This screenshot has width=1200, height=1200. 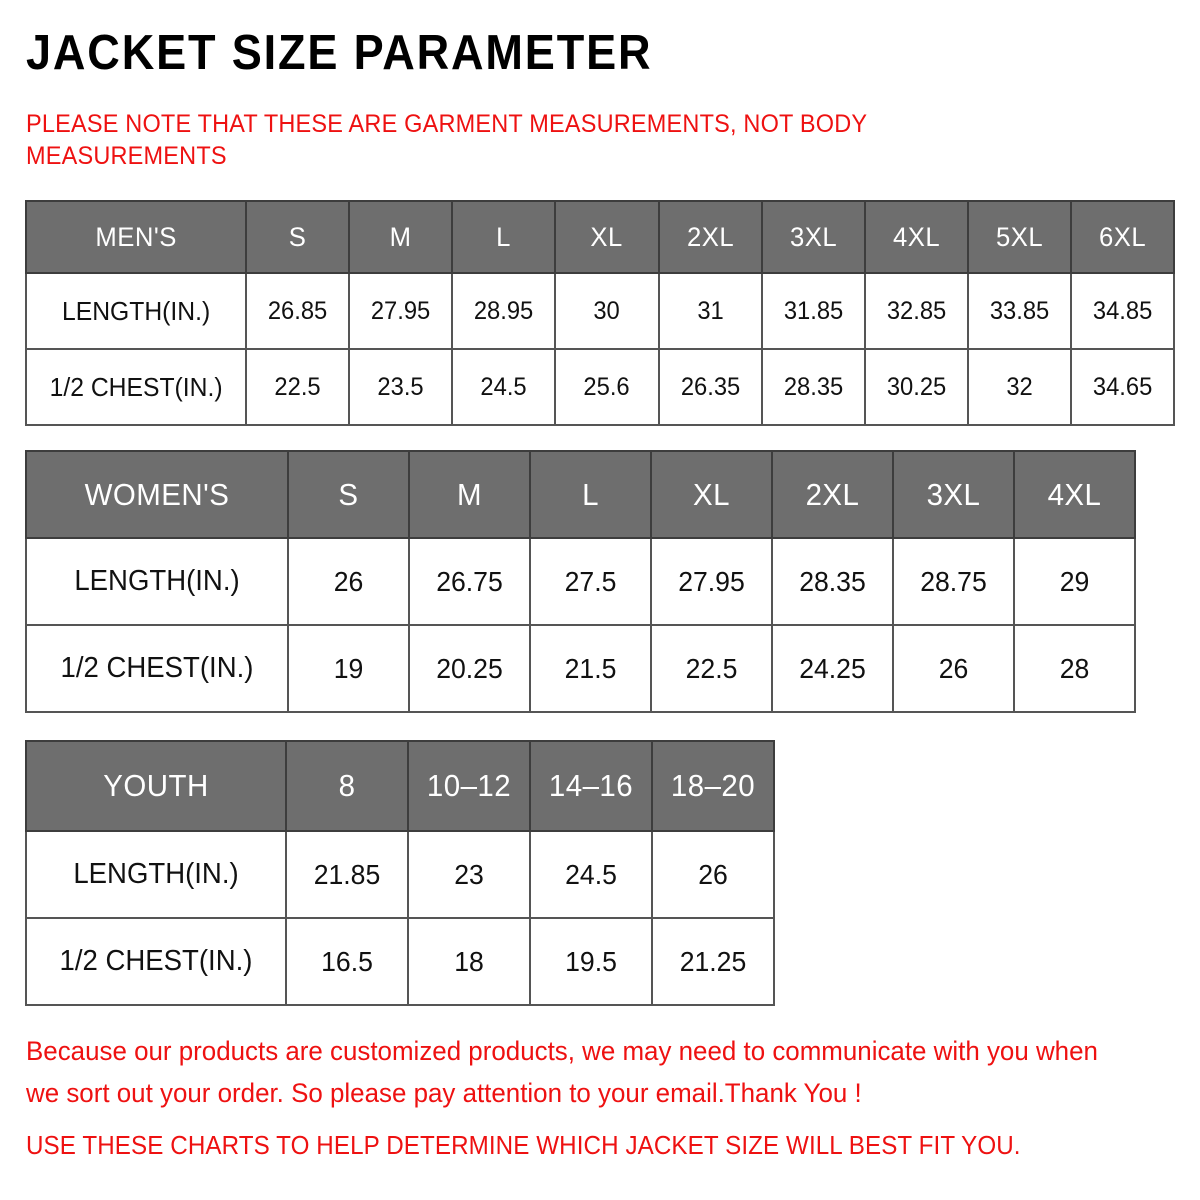 I want to click on youth-col-18-20: 18–20, so click(x=713, y=786).